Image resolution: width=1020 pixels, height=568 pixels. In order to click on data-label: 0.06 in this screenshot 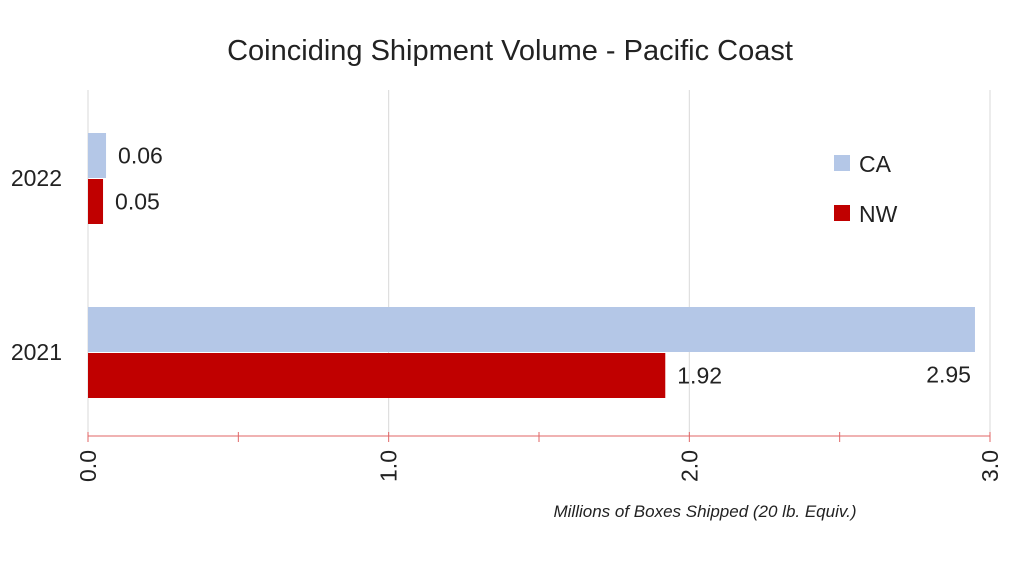, I will do `click(140, 156)`.